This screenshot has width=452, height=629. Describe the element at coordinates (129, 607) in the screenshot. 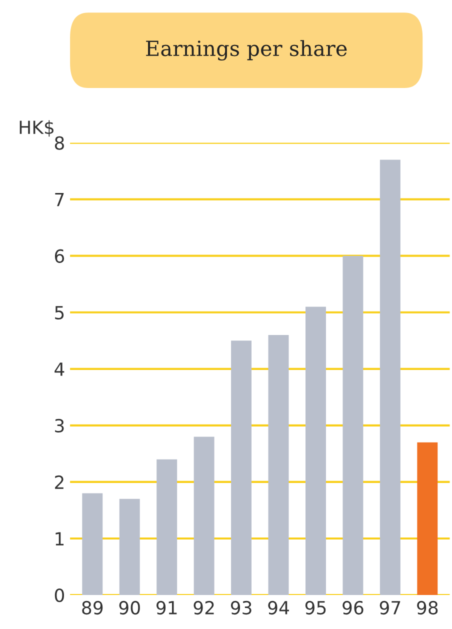

I see `x-tick-label: 90` at that location.